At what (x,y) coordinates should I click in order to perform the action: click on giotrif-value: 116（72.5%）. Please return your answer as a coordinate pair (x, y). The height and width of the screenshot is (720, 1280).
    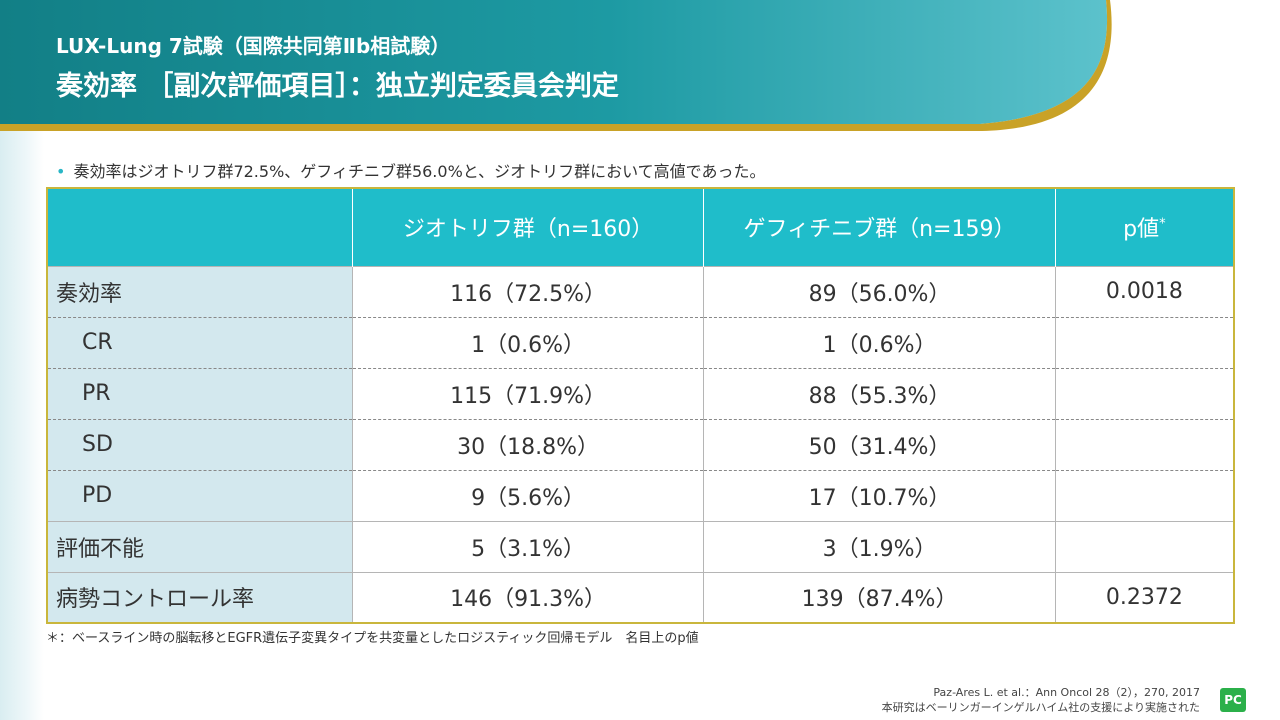
    Looking at the image, I should click on (528, 291).